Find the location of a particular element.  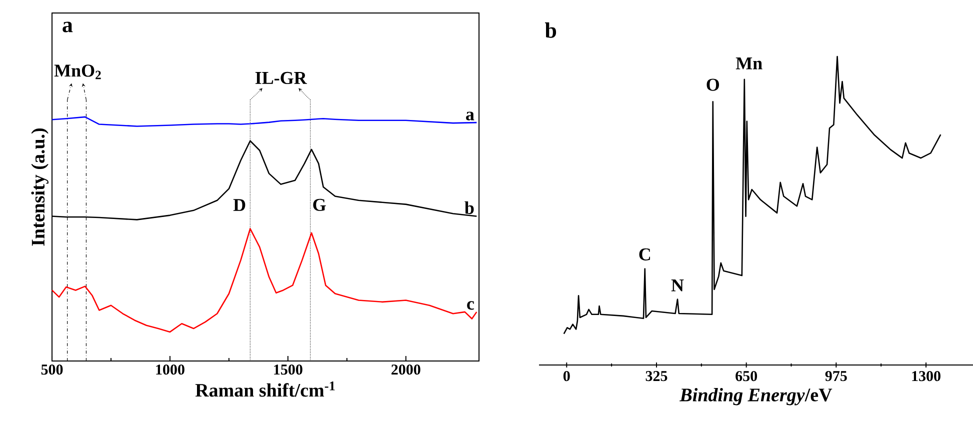

x-axis-title: Raman shift/cm$^{-1}$ is located at coordinates (265, 389).